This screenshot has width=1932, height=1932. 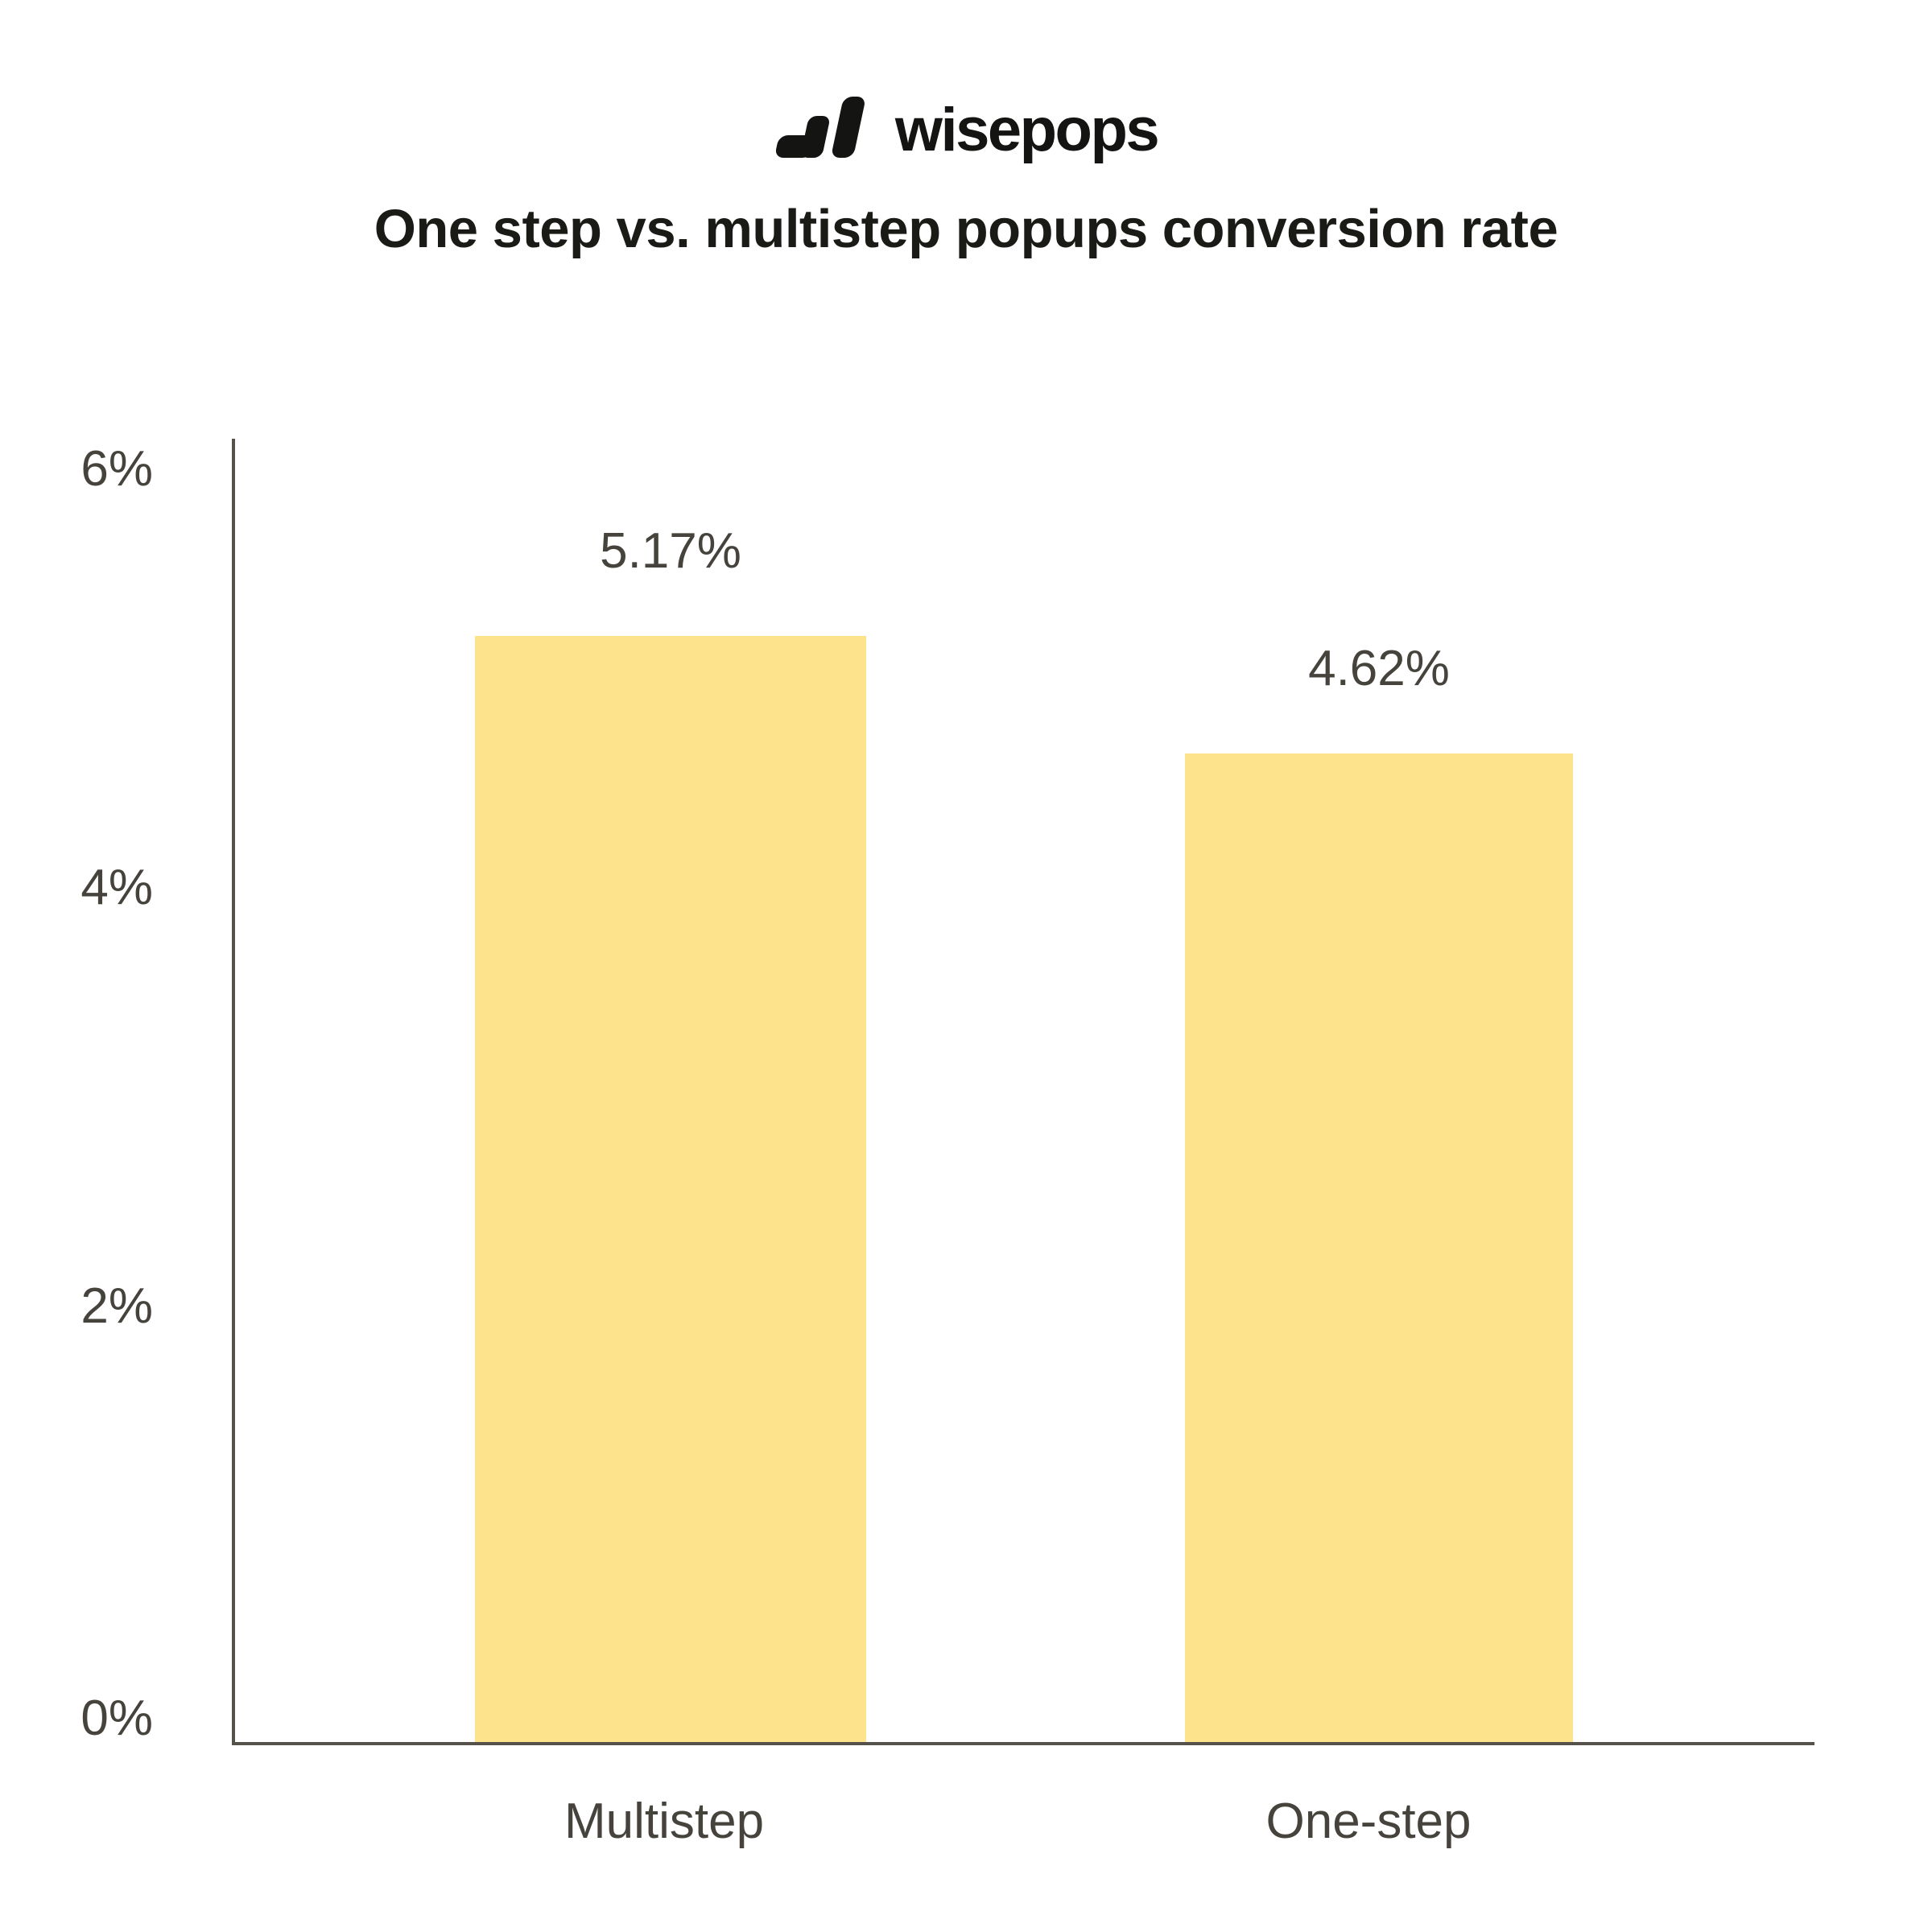 I want to click on y-tick-2: 2%, so click(x=116, y=1306).